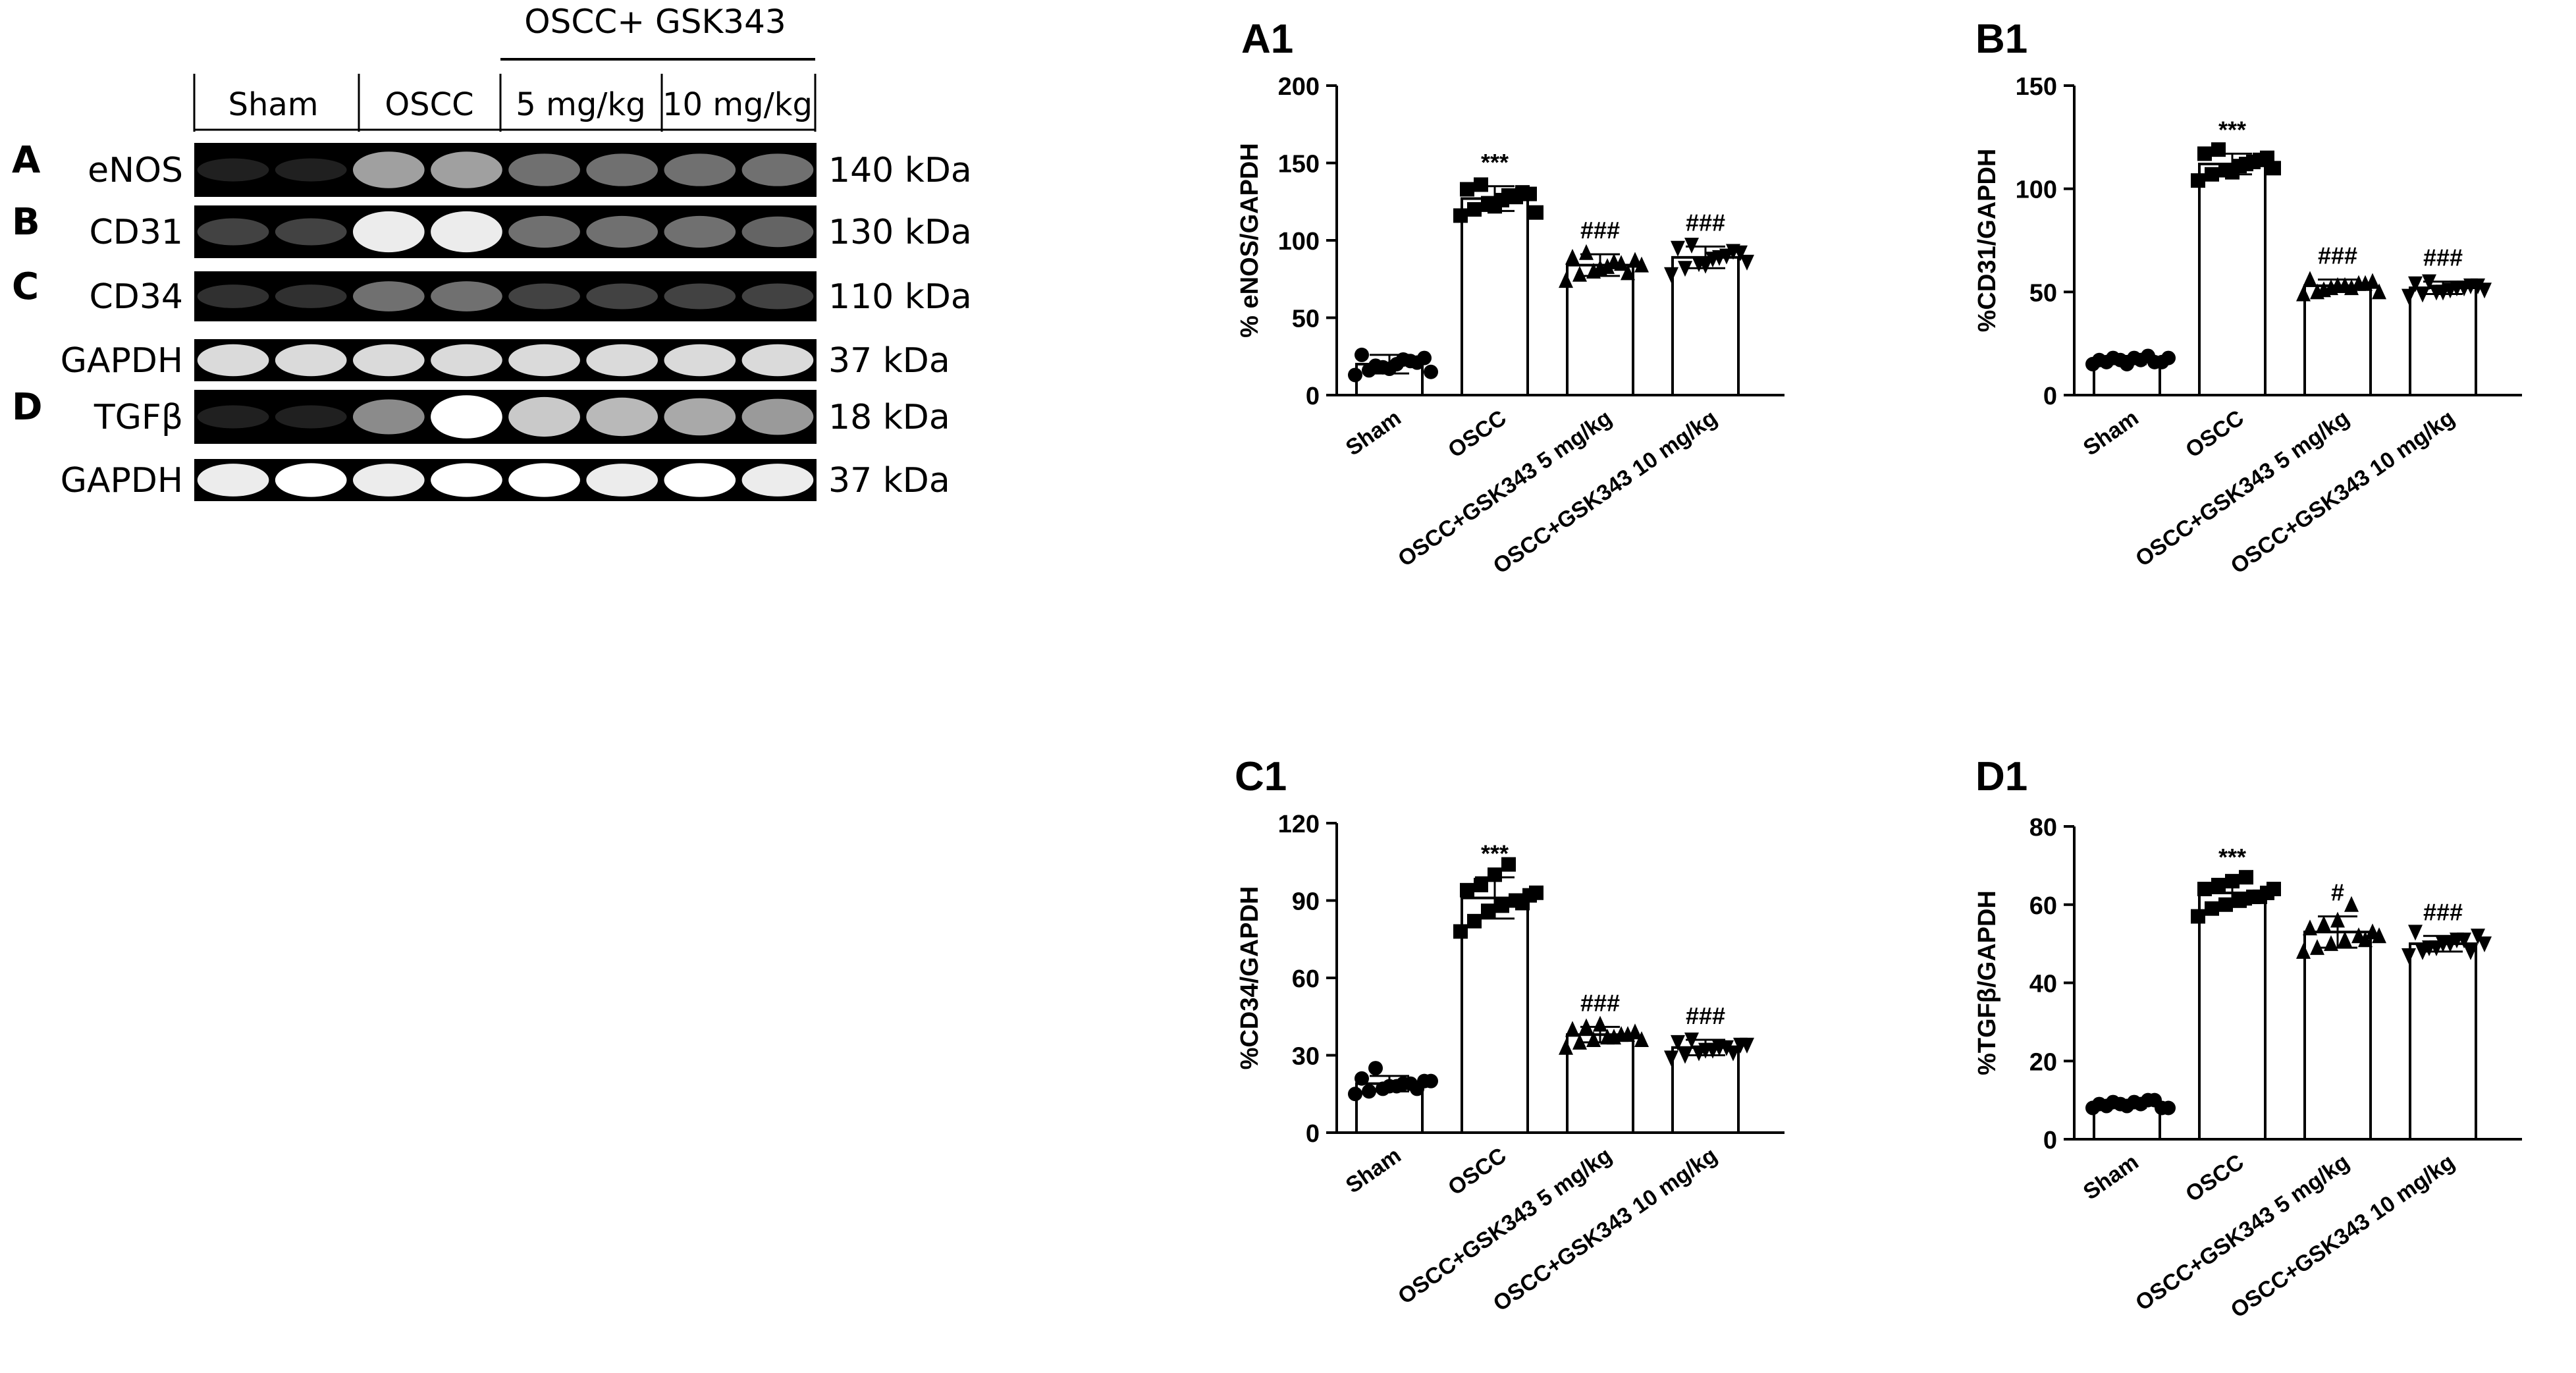 The height and width of the screenshot is (1373, 2576). Describe the element at coordinates (2001, 39) in the screenshot. I see `panel-label: B1` at that location.